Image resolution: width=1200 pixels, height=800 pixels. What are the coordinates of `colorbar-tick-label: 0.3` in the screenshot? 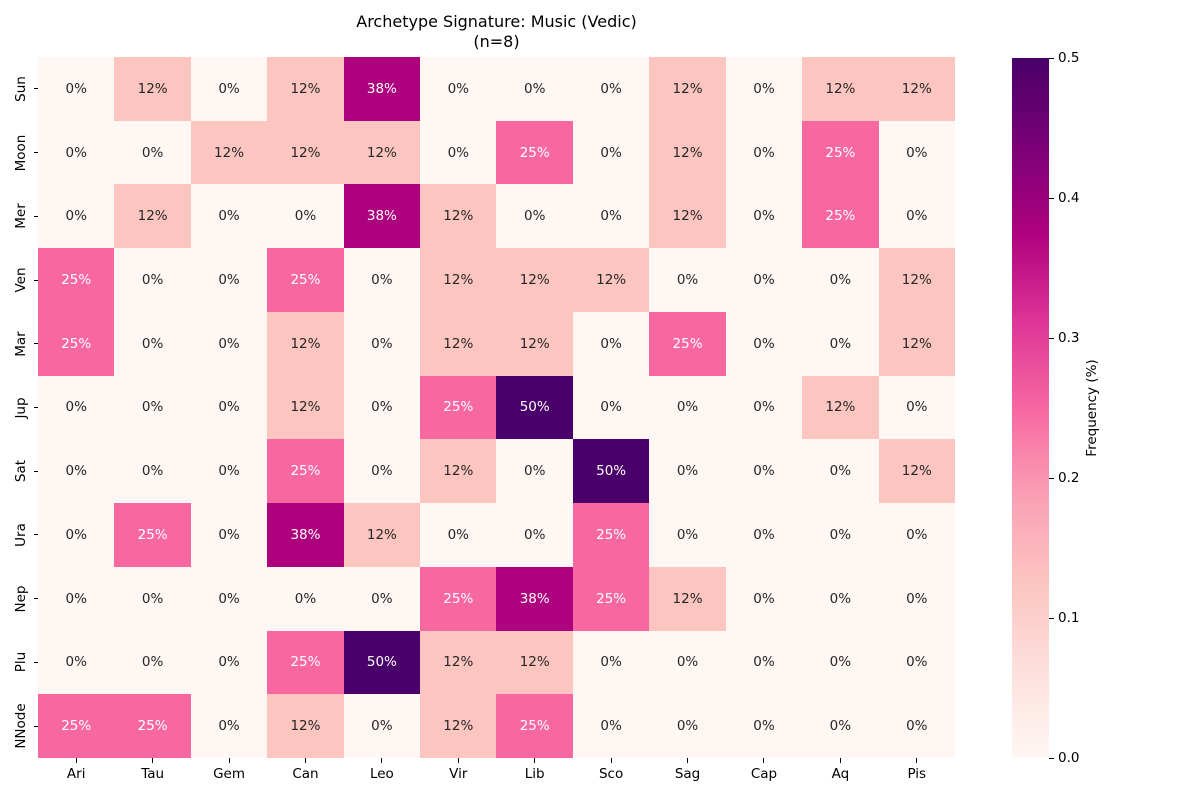 It's located at (1069, 338).